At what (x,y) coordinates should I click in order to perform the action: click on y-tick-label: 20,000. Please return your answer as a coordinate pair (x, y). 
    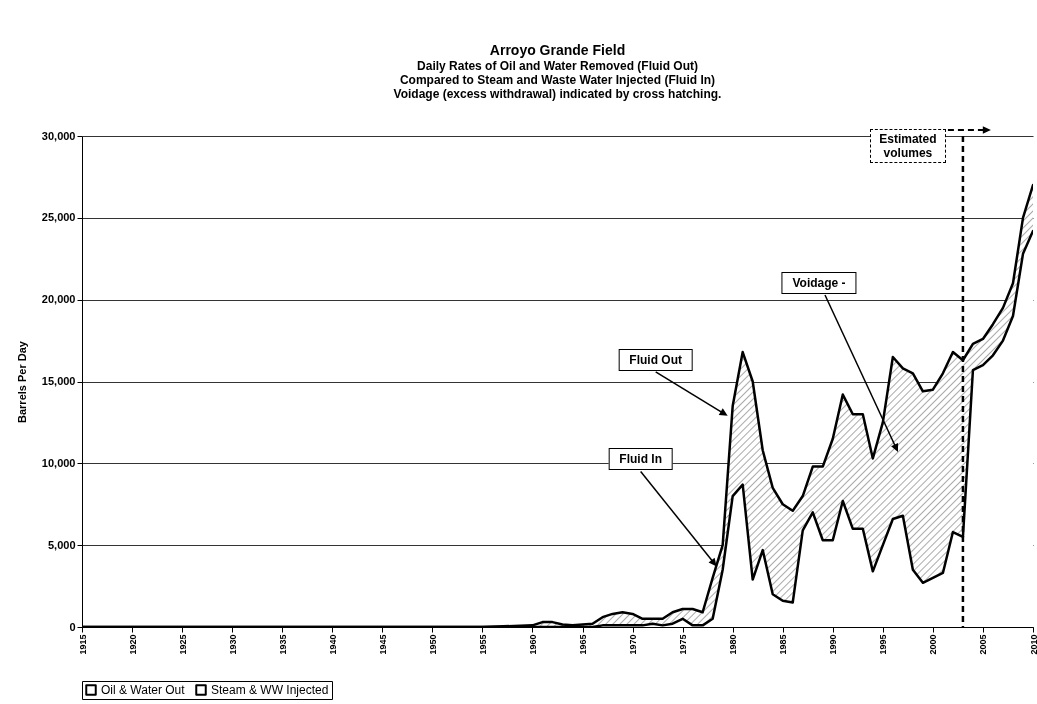
    Looking at the image, I should click on (58, 299).